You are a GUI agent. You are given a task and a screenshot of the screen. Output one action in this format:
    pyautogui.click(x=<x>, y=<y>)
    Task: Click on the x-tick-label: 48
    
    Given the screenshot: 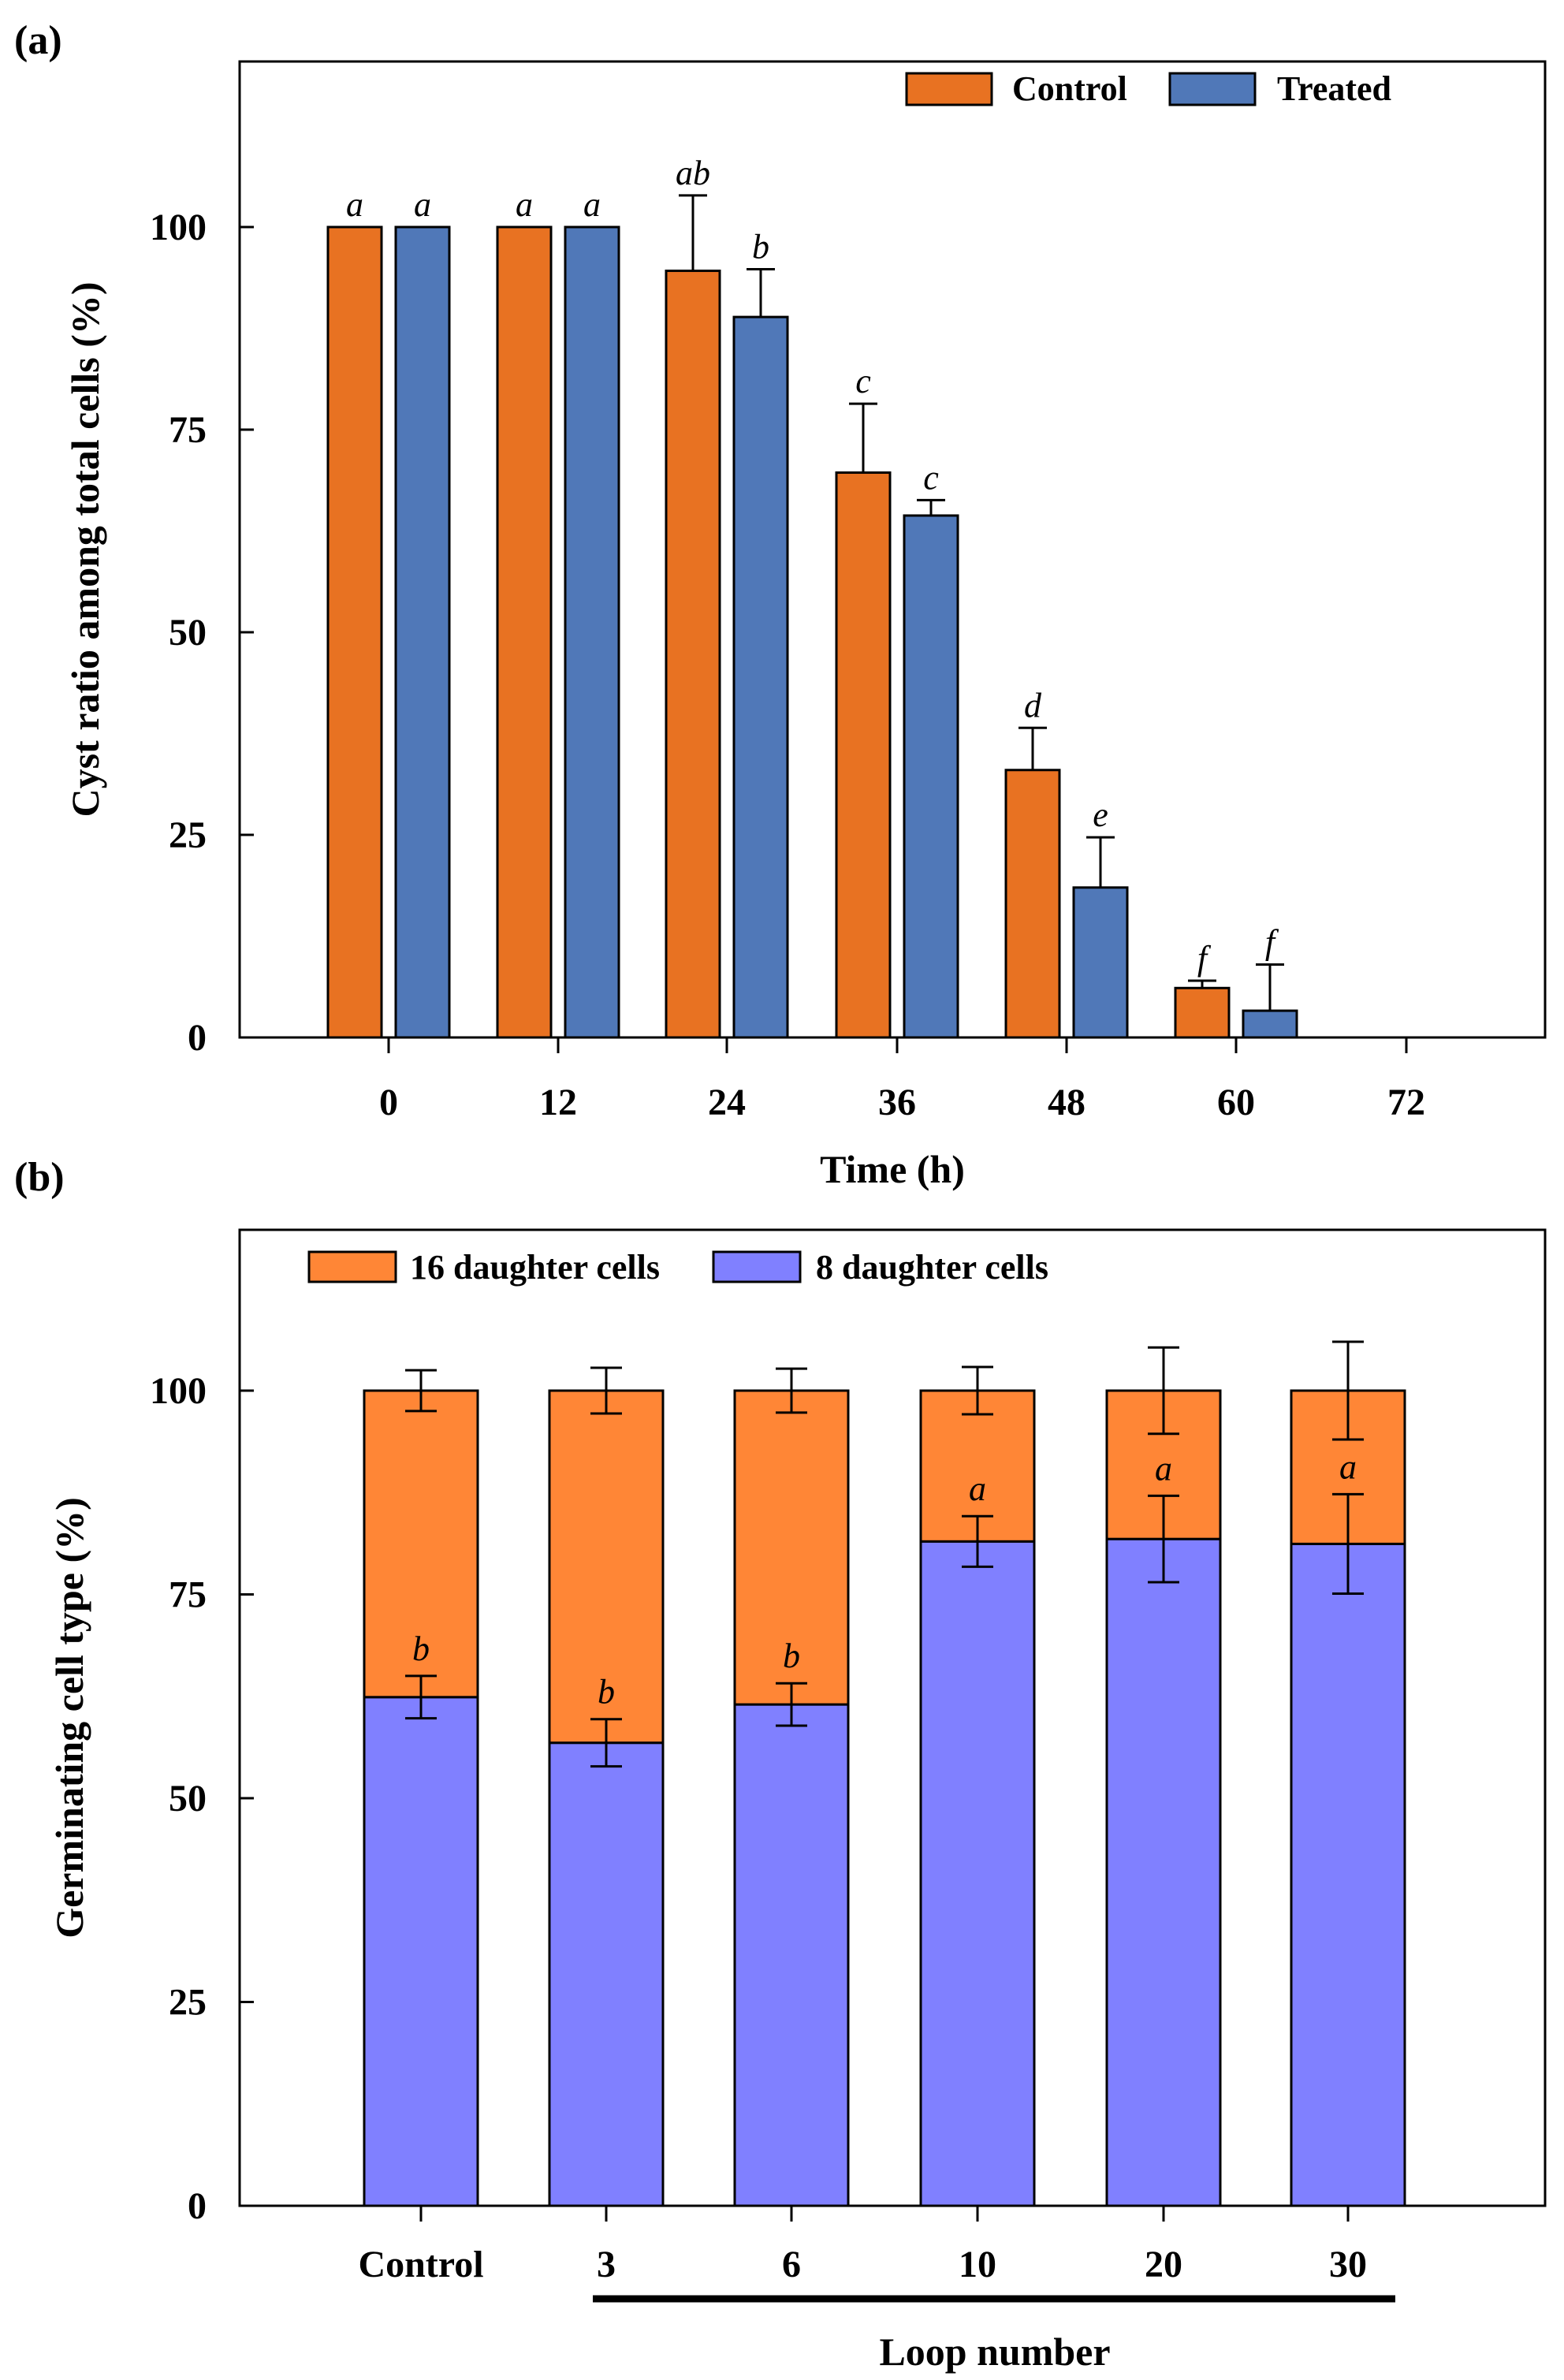 What is the action you would take?
    pyautogui.click(x=1066, y=1102)
    